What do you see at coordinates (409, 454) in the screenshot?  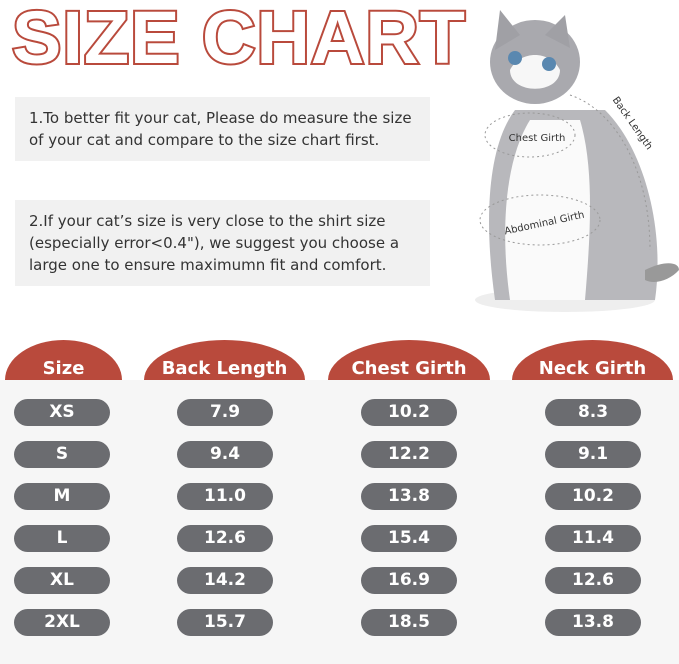 I see `table-cell: 12.2` at bounding box center [409, 454].